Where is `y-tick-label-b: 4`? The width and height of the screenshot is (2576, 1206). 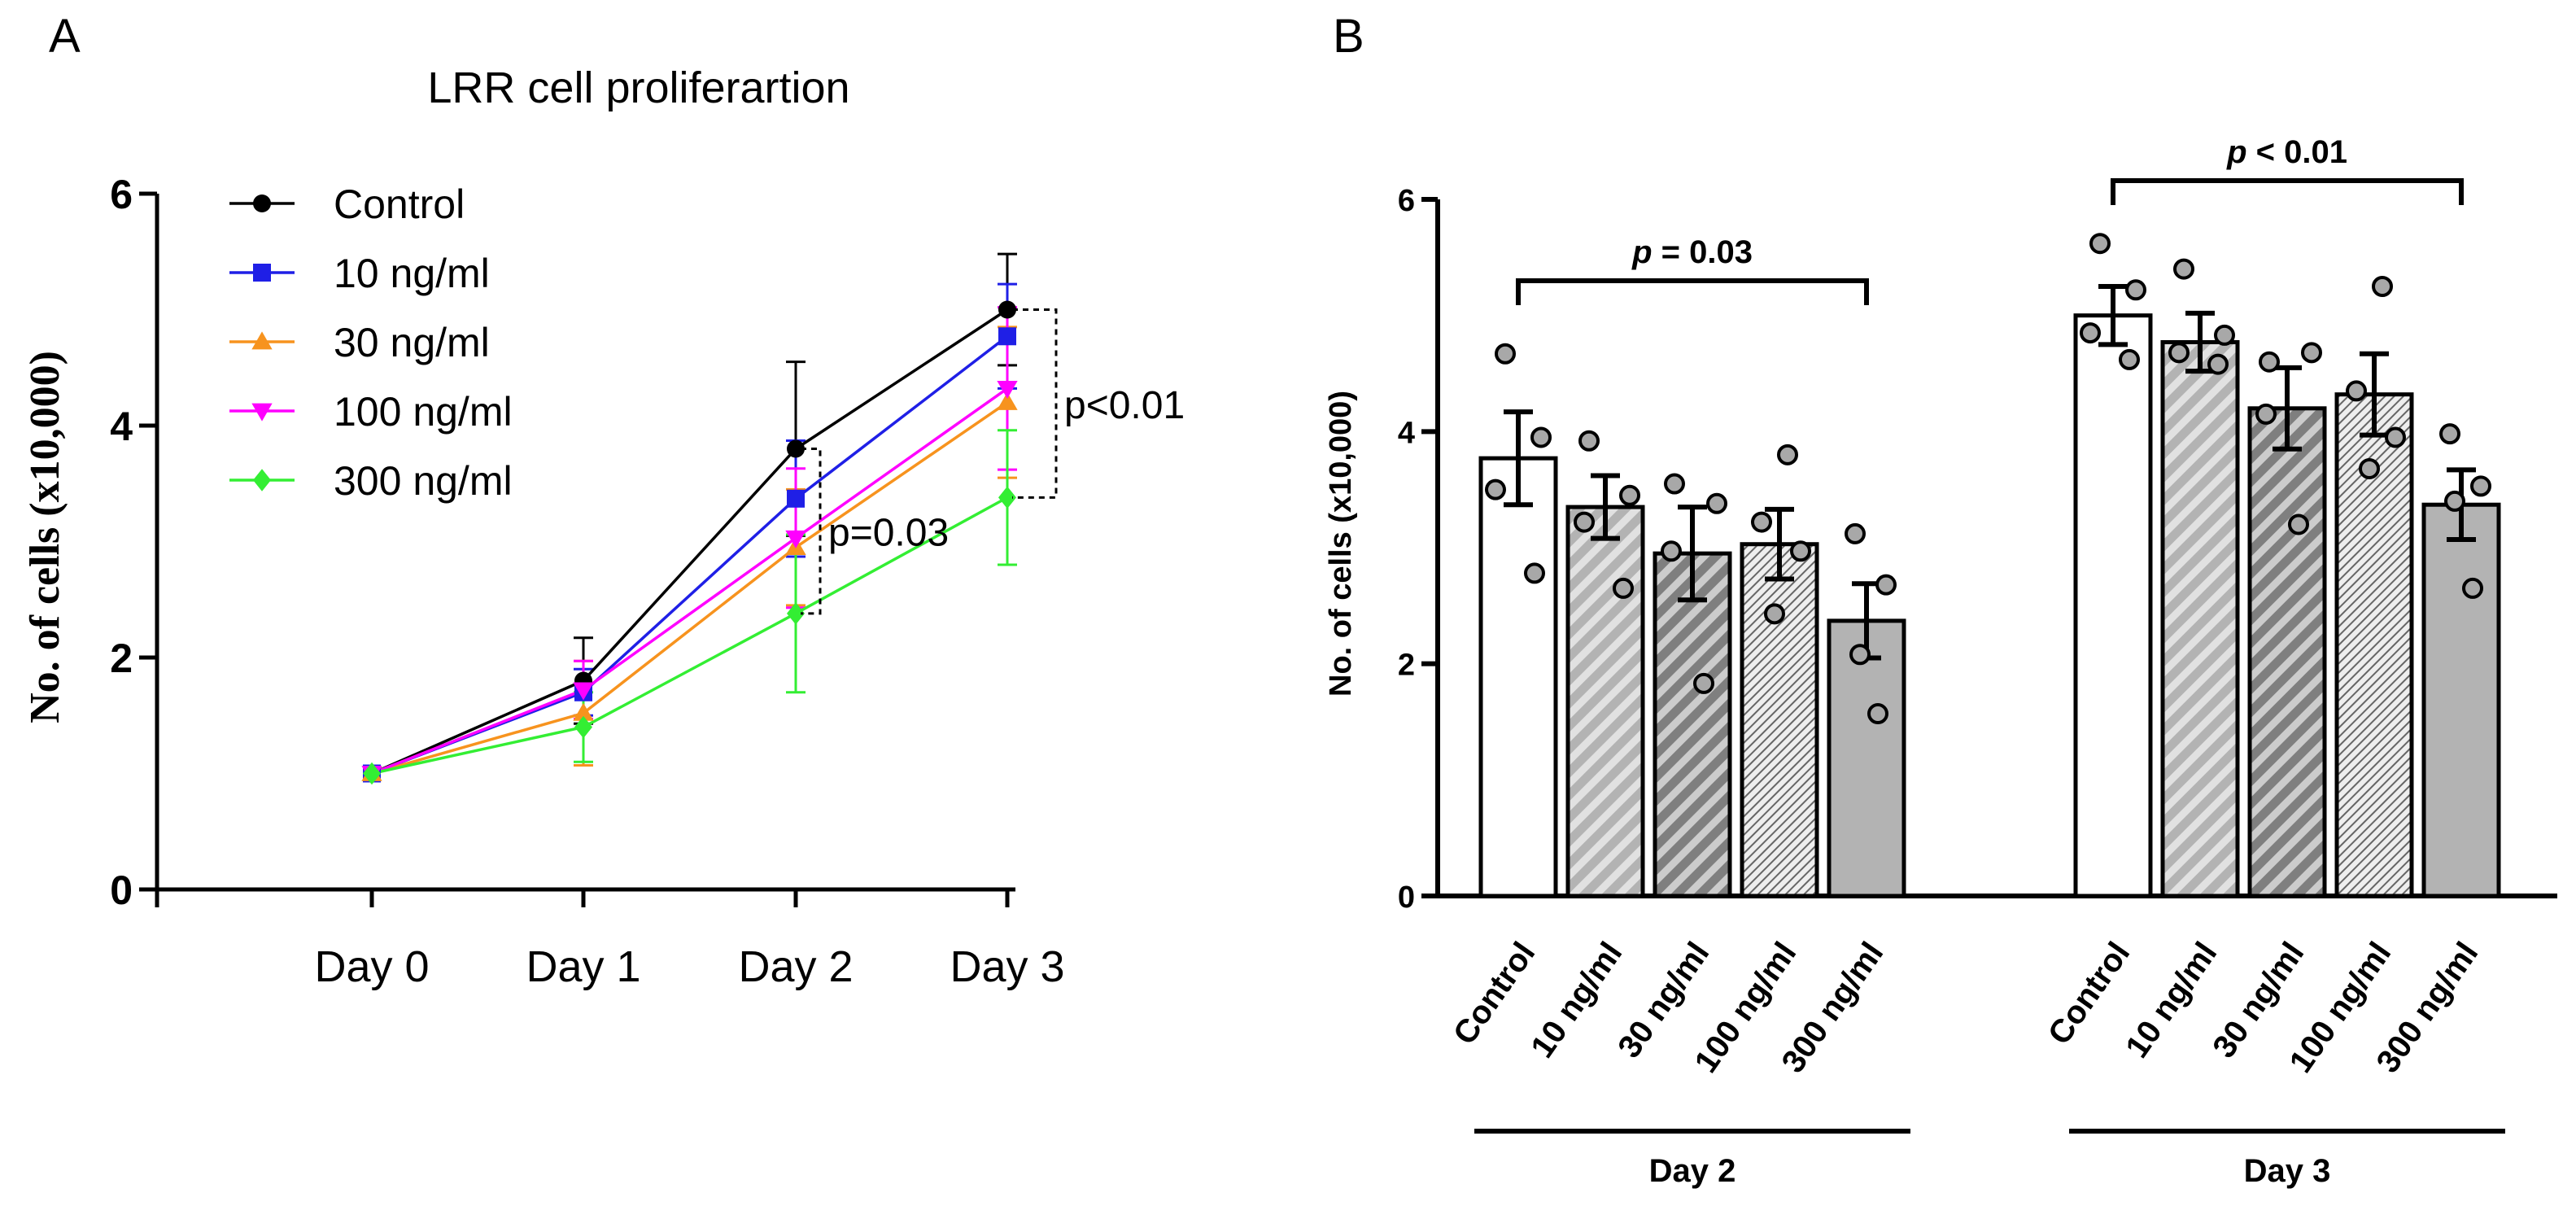
y-tick-label-b: 4 is located at coordinates (1406, 433).